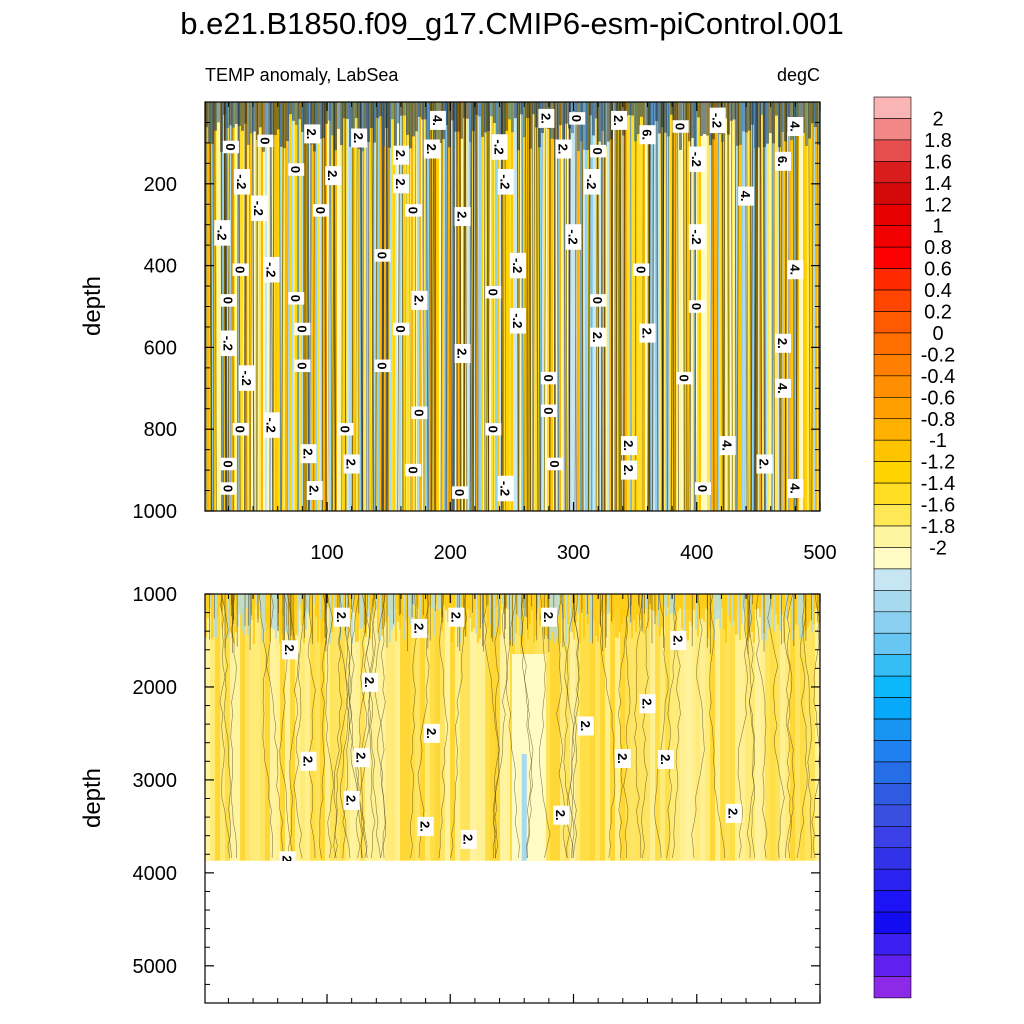  Describe the element at coordinates (647, 134) in the screenshot. I see `contour-label-text: 6.` at that location.